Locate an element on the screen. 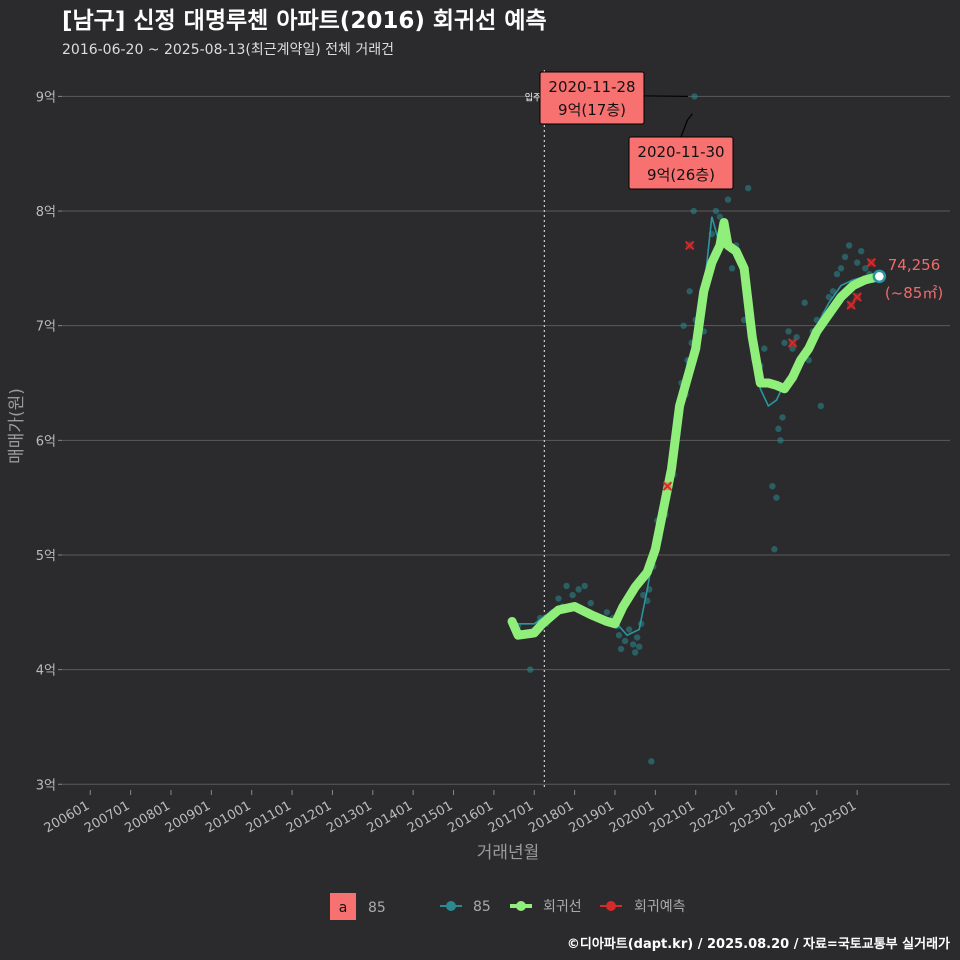  legend-type-key: a is located at coordinates (343, 908).